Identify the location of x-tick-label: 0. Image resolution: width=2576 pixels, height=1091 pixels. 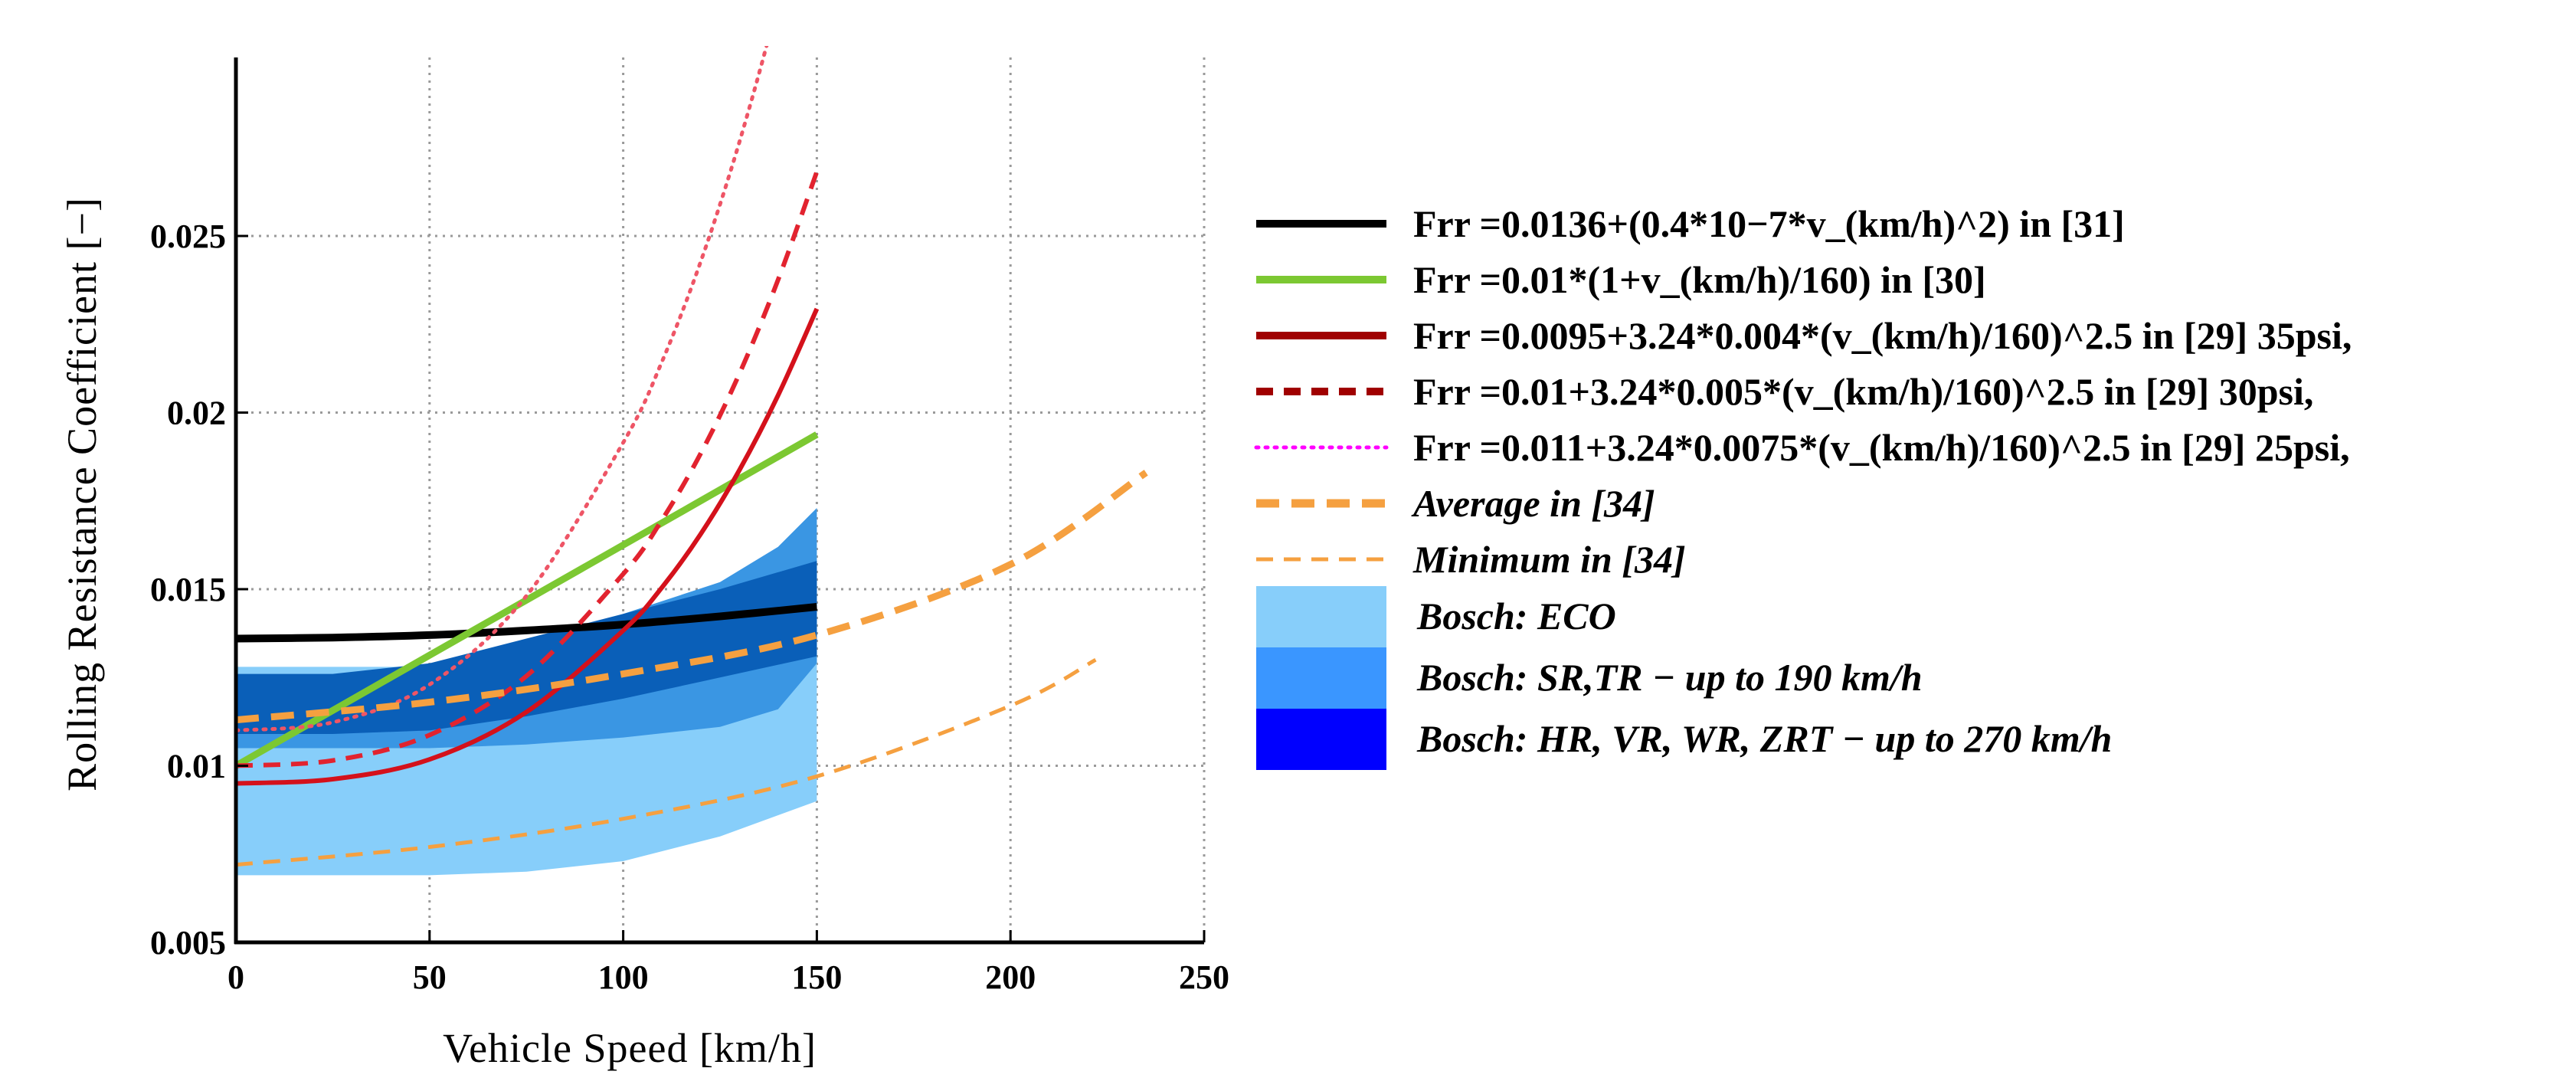
(235, 977).